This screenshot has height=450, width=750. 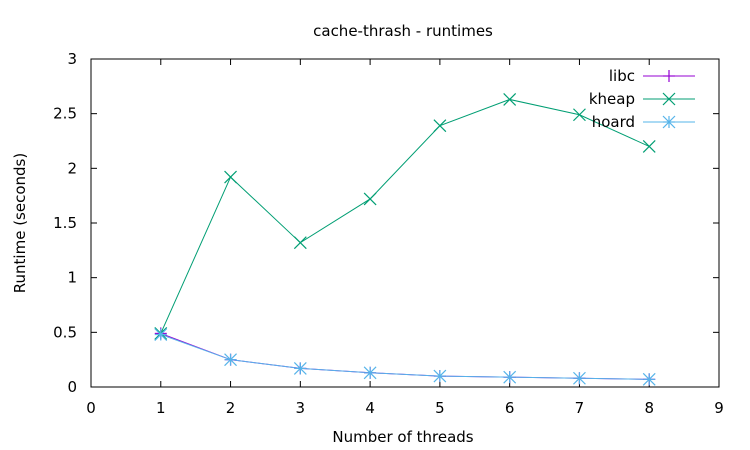 What do you see at coordinates (440, 408) in the screenshot?
I see `x-tick-label: 5` at bounding box center [440, 408].